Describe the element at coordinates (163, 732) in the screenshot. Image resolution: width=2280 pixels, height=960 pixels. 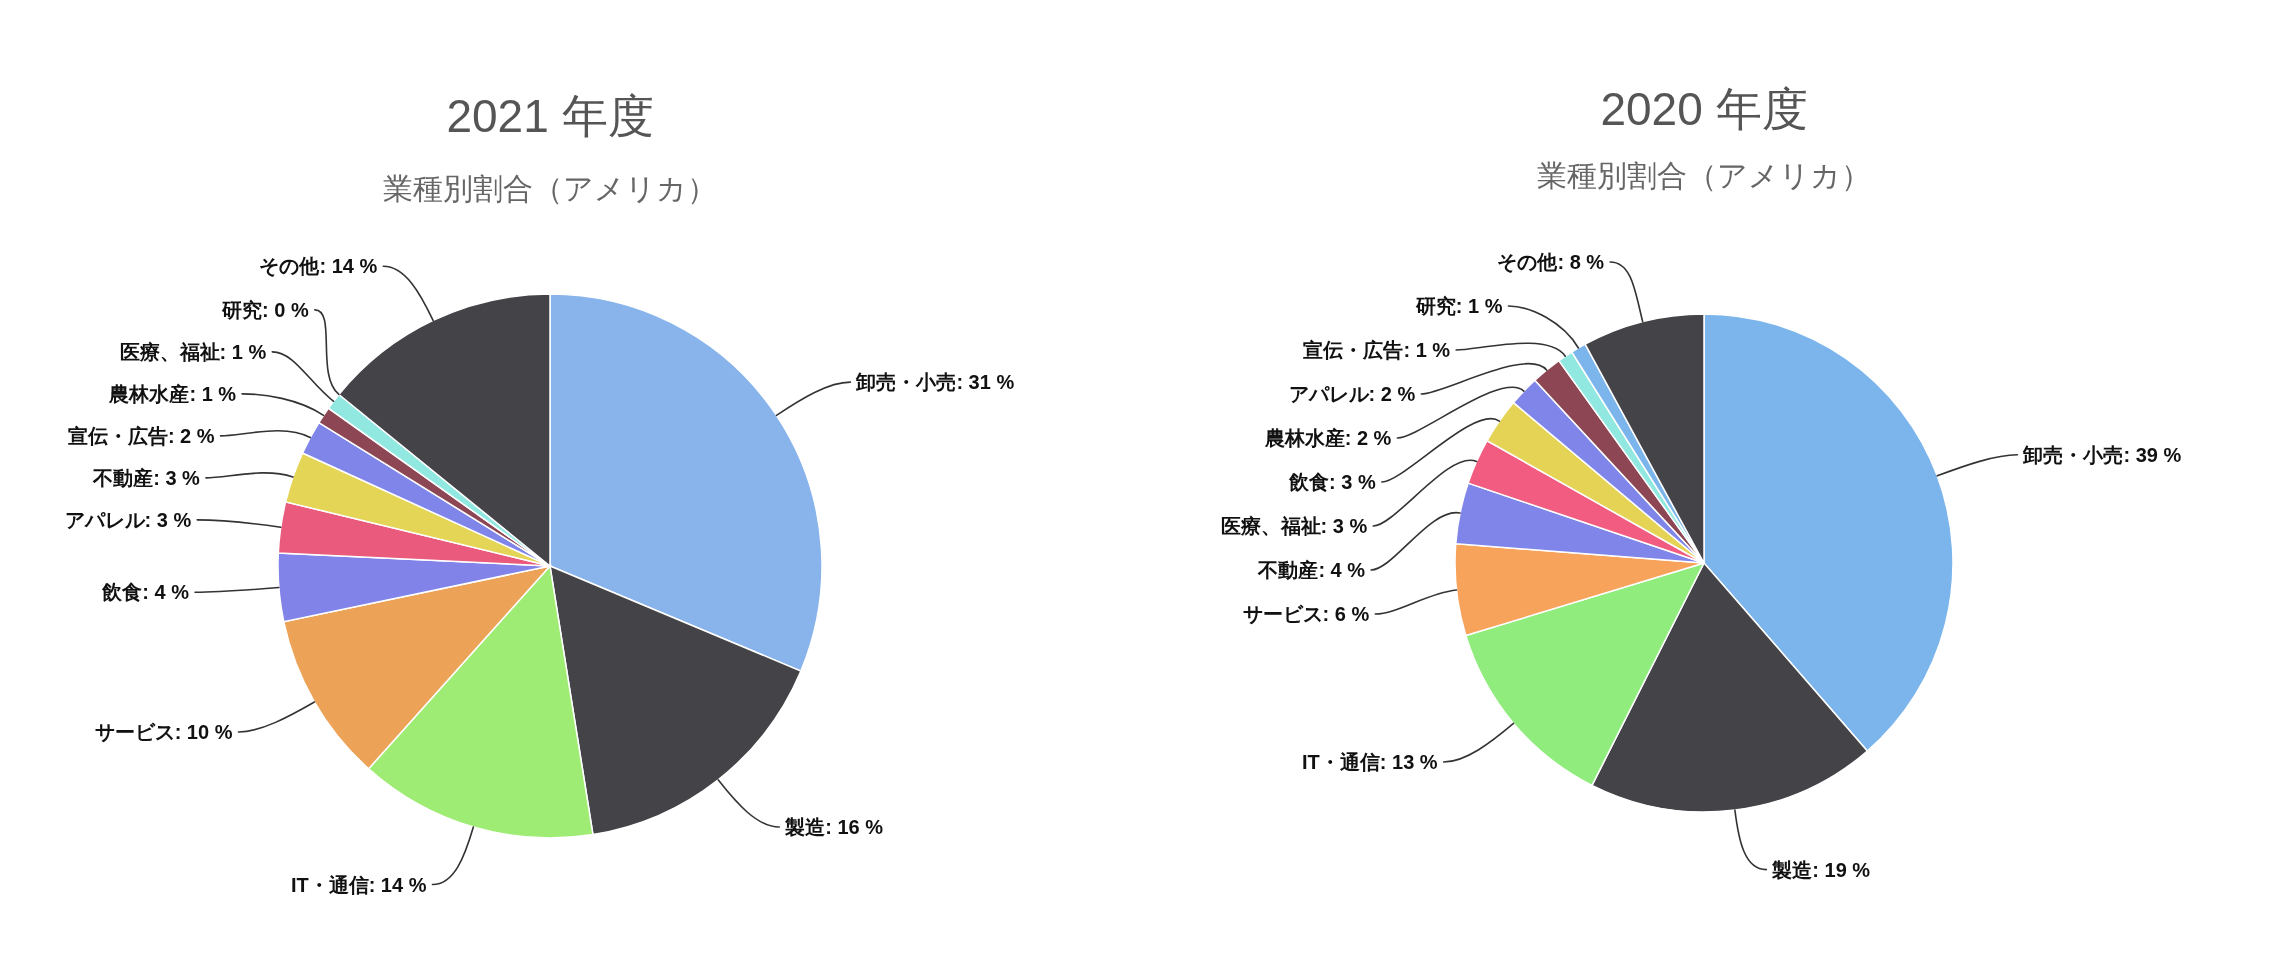
I see `slice-label: サービス: 10 %` at that location.